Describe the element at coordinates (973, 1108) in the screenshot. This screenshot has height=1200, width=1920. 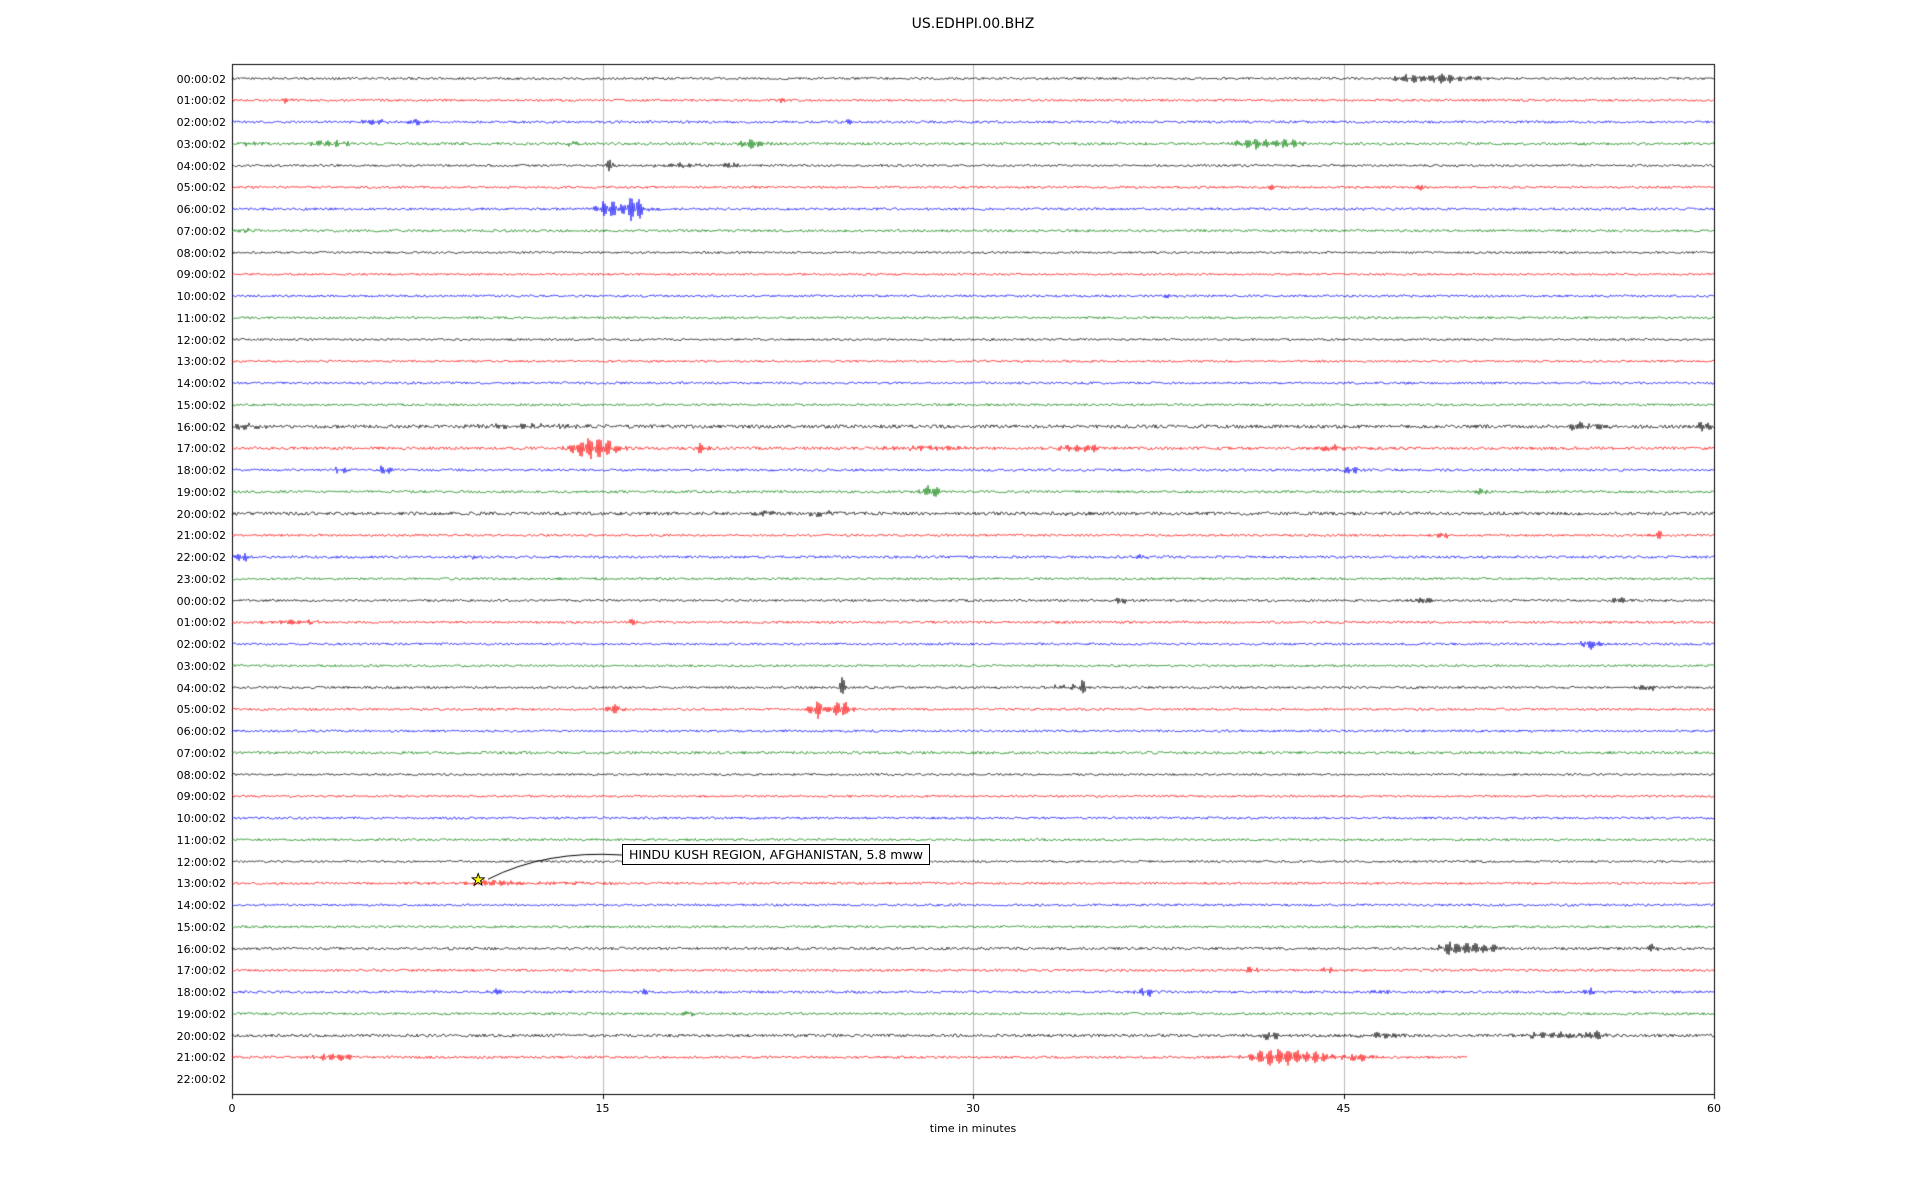
I see `x-tick-label: 30` at that location.